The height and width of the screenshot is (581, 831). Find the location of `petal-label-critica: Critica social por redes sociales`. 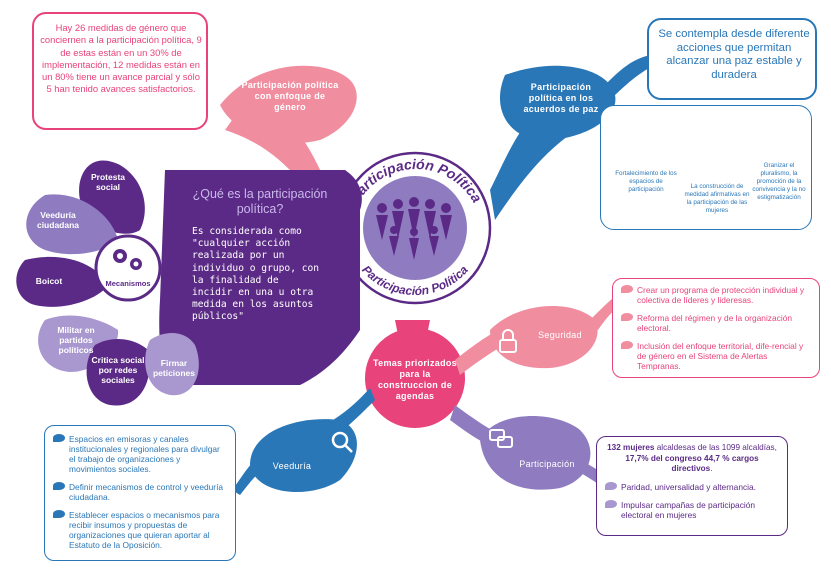

petal-label-critica: Critica social por redes sociales is located at coordinates (118, 370).